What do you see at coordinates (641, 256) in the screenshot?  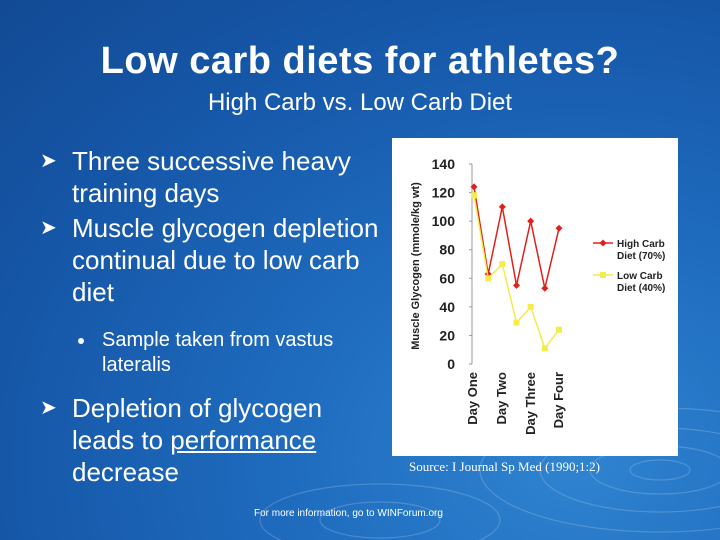 I see `legend-label-2: Diet (70%)` at bounding box center [641, 256].